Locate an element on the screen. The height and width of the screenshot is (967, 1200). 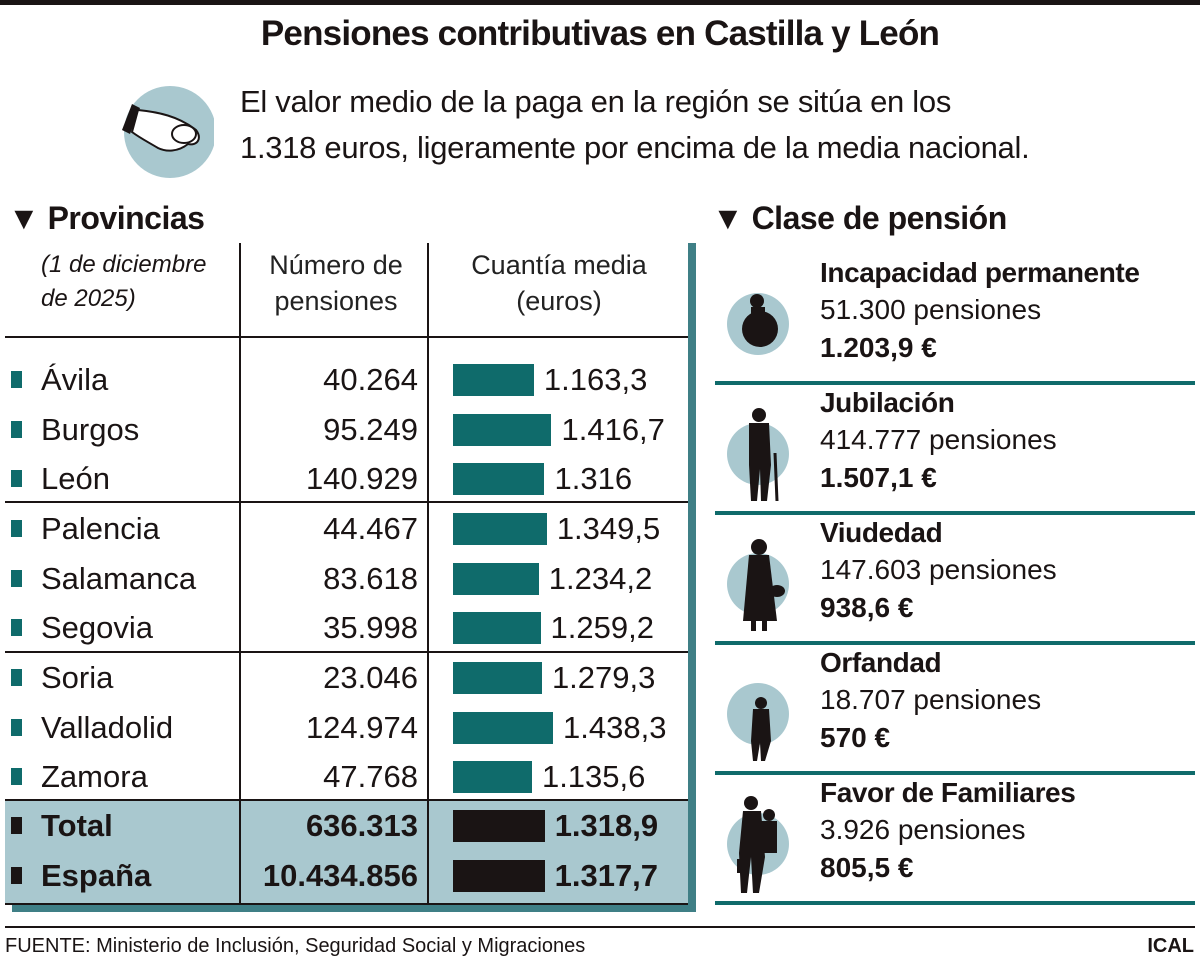
table-row: Ávila 40.264 1.163,3 is located at coordinates (346, 380).